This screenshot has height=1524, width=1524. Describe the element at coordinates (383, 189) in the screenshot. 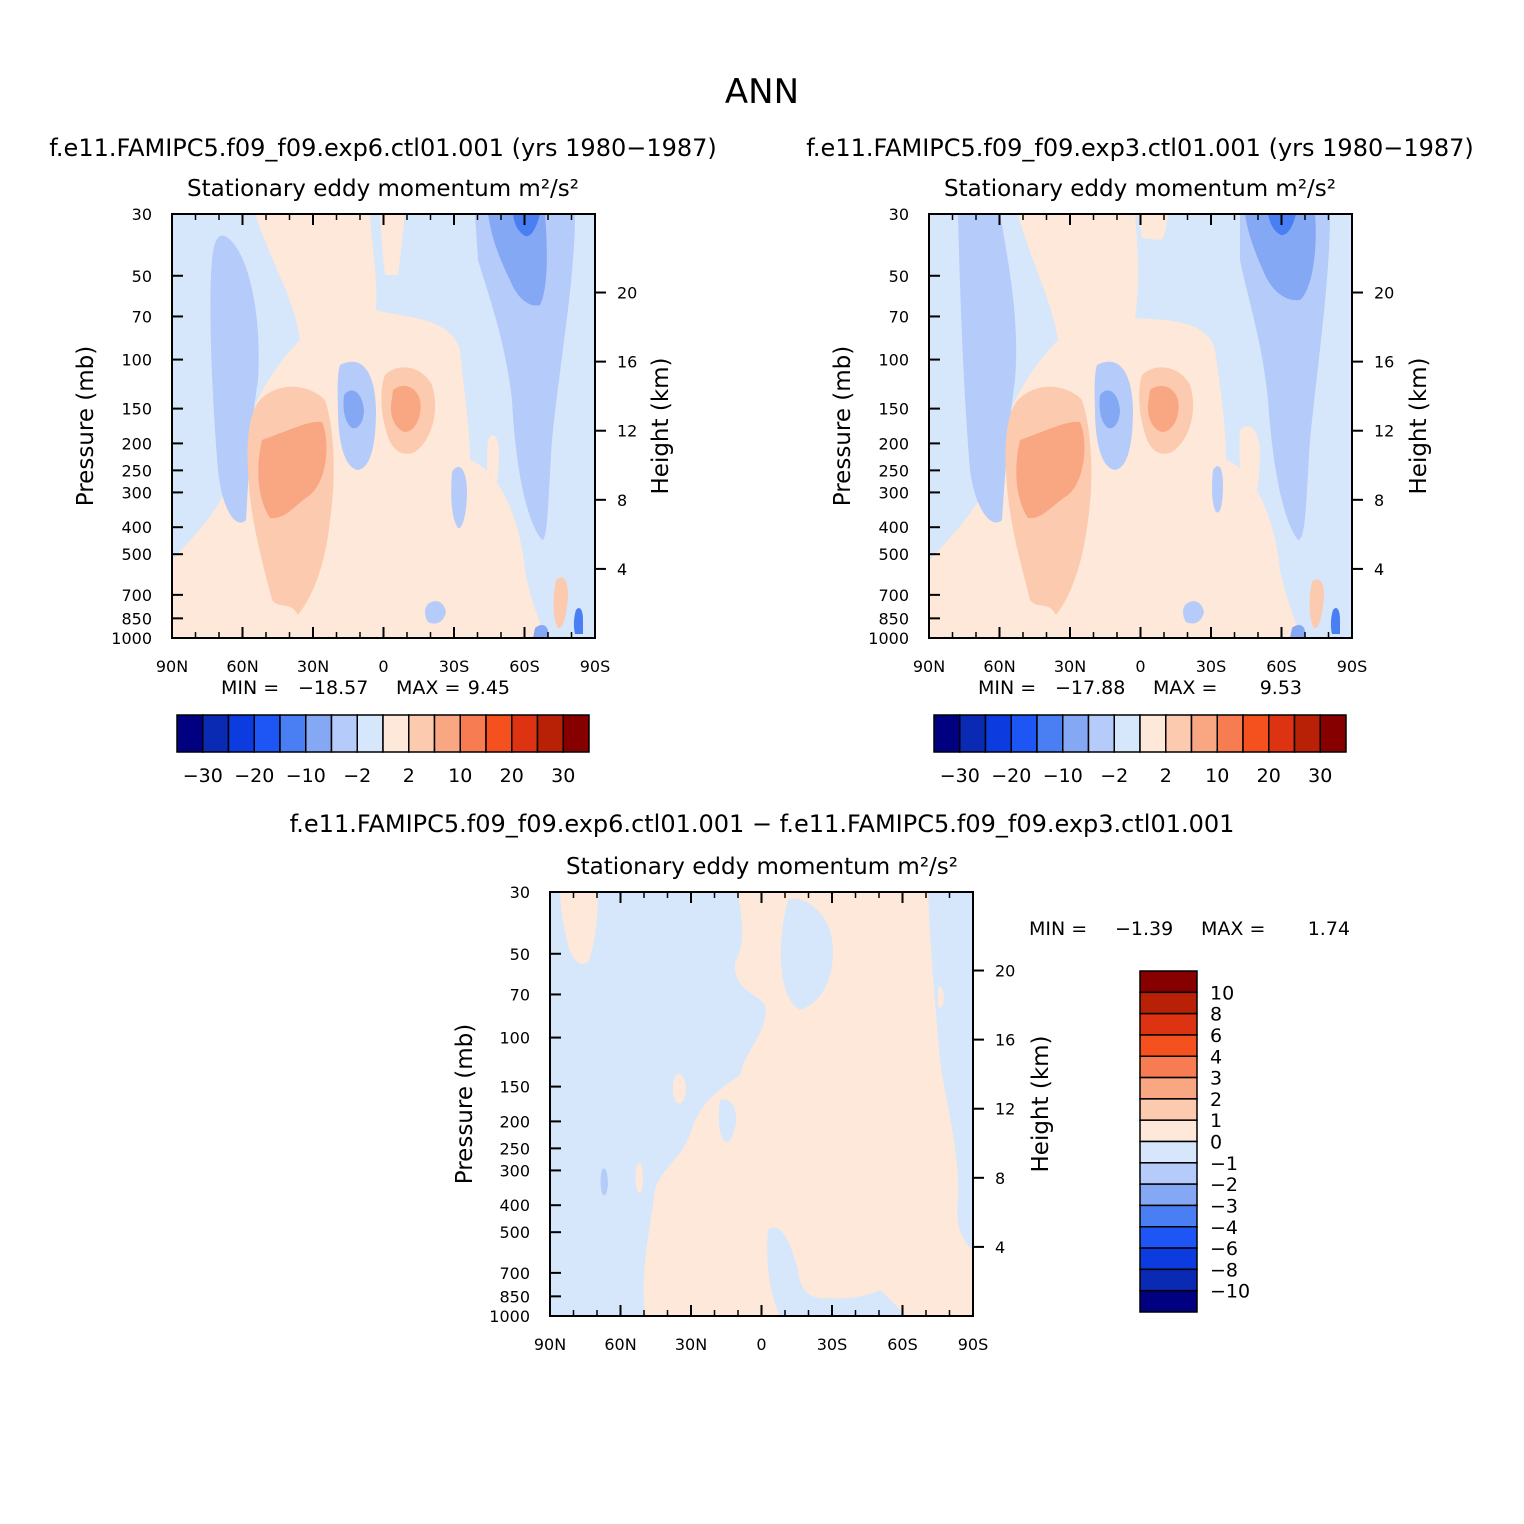

I see `panel-1-subtitle: Stationary eddy momentum m²/s²` at that location.